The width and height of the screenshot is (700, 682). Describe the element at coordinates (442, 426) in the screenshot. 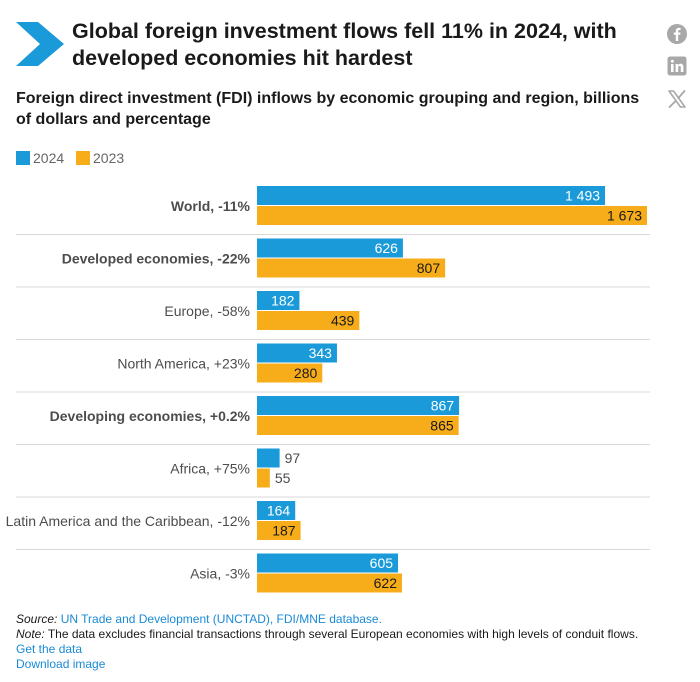

I see `data-label-2023: 865` at that location.